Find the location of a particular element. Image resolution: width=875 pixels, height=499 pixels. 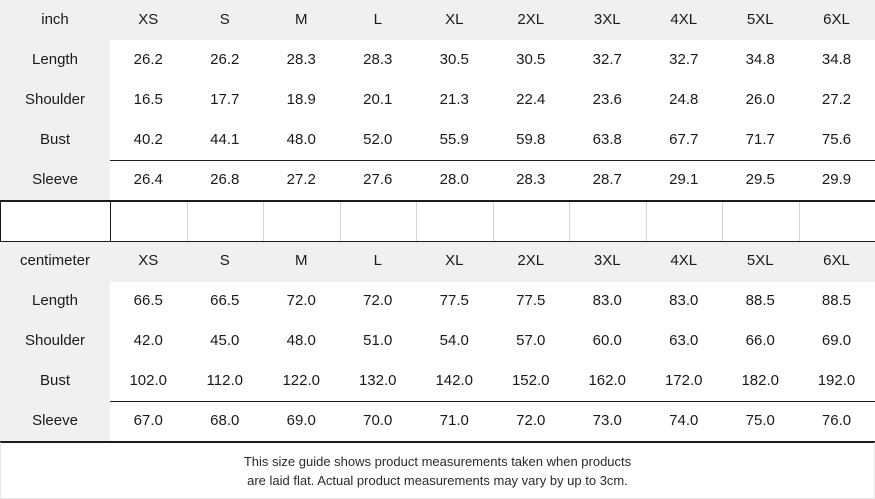

table-header-row: inch XS S M L XL 2XL 3XL 4XL 5XL 6XL is located at coordinates (437, 20).